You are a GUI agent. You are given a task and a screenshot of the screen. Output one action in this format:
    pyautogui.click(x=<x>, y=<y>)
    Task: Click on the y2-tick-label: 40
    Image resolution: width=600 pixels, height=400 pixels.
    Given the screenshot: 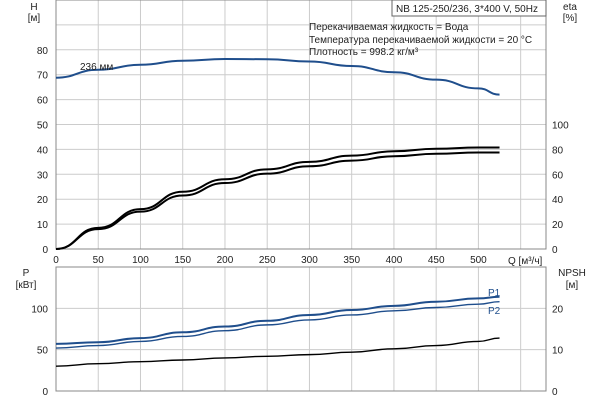 What is the action you would take?
    pyautogui.click(x=558, y=200)
    